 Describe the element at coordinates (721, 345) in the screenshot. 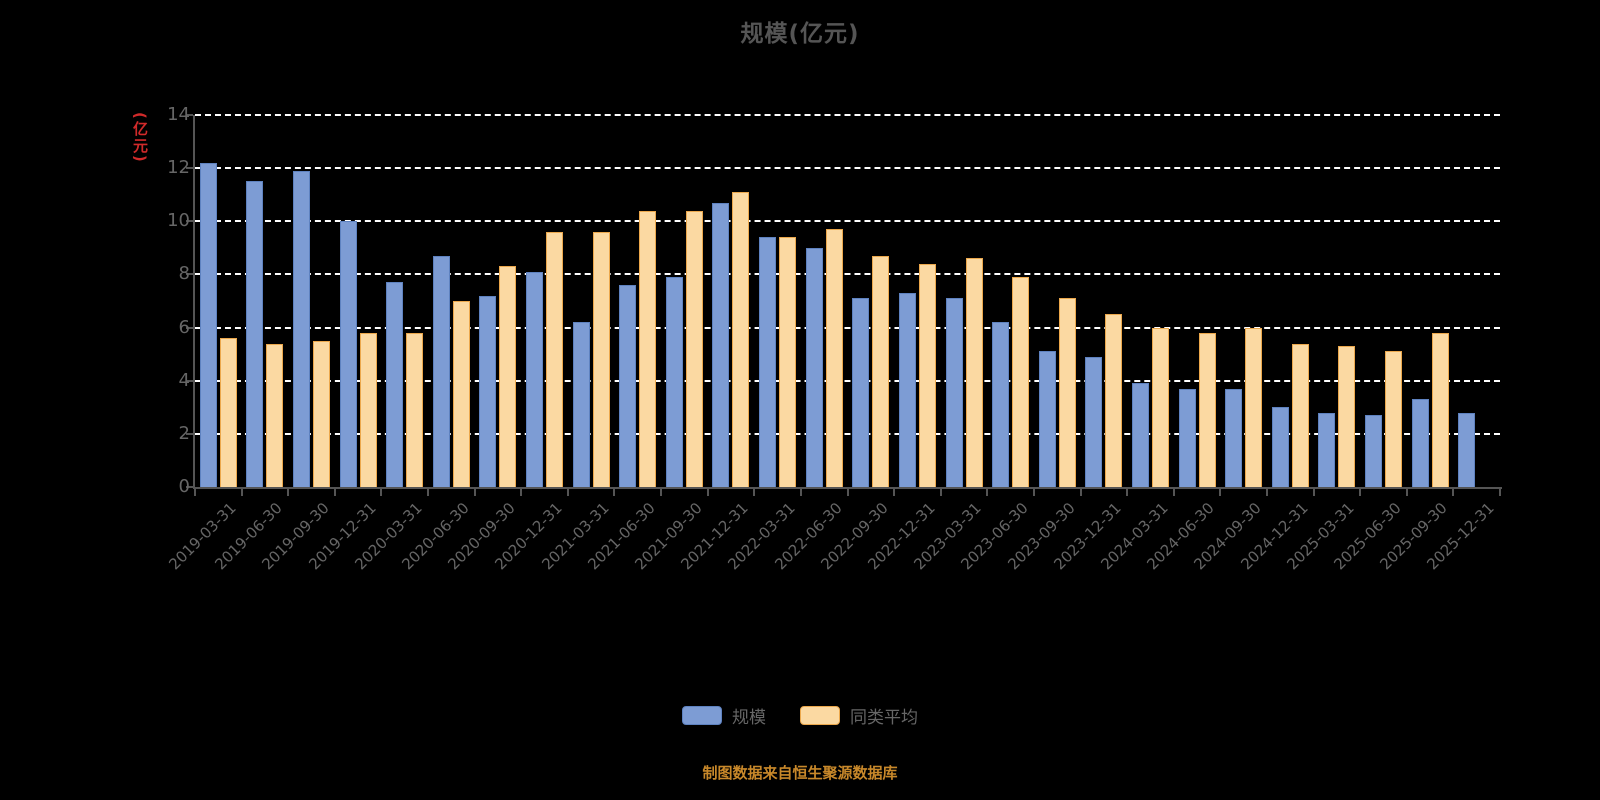

I see `bar-规模-2021-12-31` at that location.